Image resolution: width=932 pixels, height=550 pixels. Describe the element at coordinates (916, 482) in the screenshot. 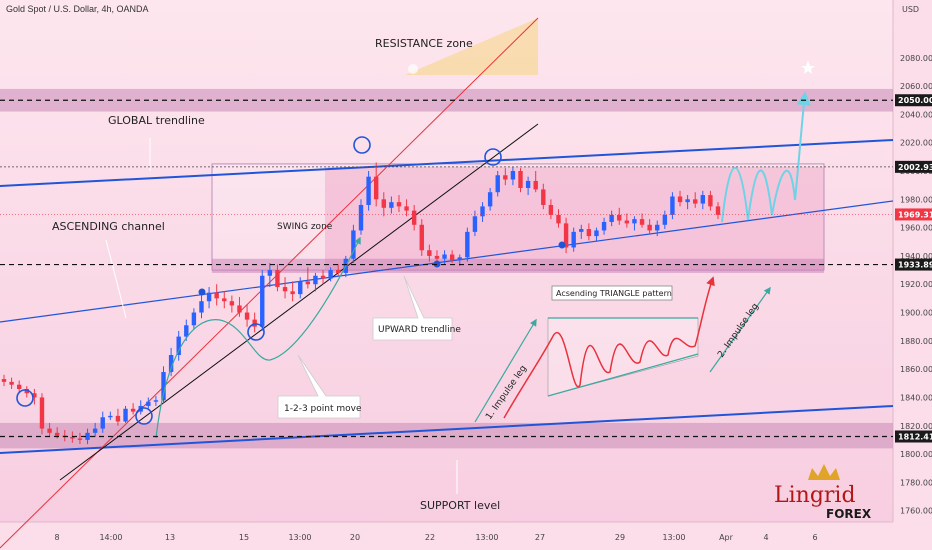

I see `price-tick-label: 1780.000` at that location.